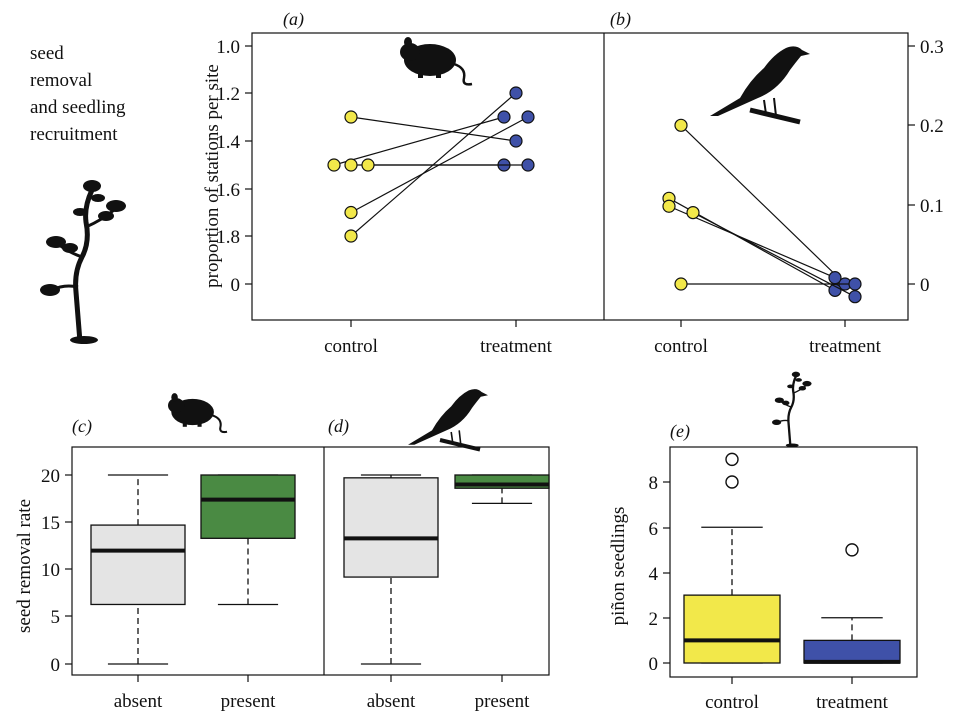  What do you see at coordinates (293, 19) in the screenshot?
I see `panel-label-a: (a)` at bounding box center [293, 19].